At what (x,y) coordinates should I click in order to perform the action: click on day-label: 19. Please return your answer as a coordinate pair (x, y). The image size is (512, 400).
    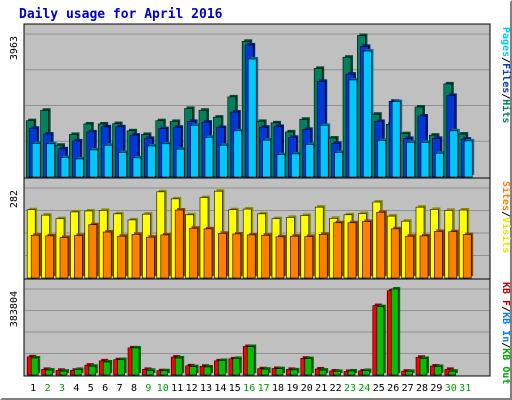
    Looking at the image, I should click on (292, 388).